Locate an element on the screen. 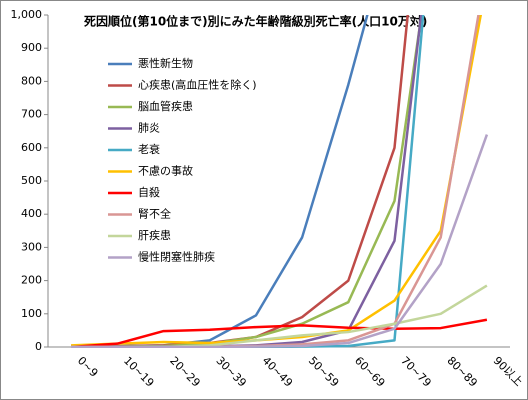  y-tick-label: 600 is located at coordinates (31, 147).